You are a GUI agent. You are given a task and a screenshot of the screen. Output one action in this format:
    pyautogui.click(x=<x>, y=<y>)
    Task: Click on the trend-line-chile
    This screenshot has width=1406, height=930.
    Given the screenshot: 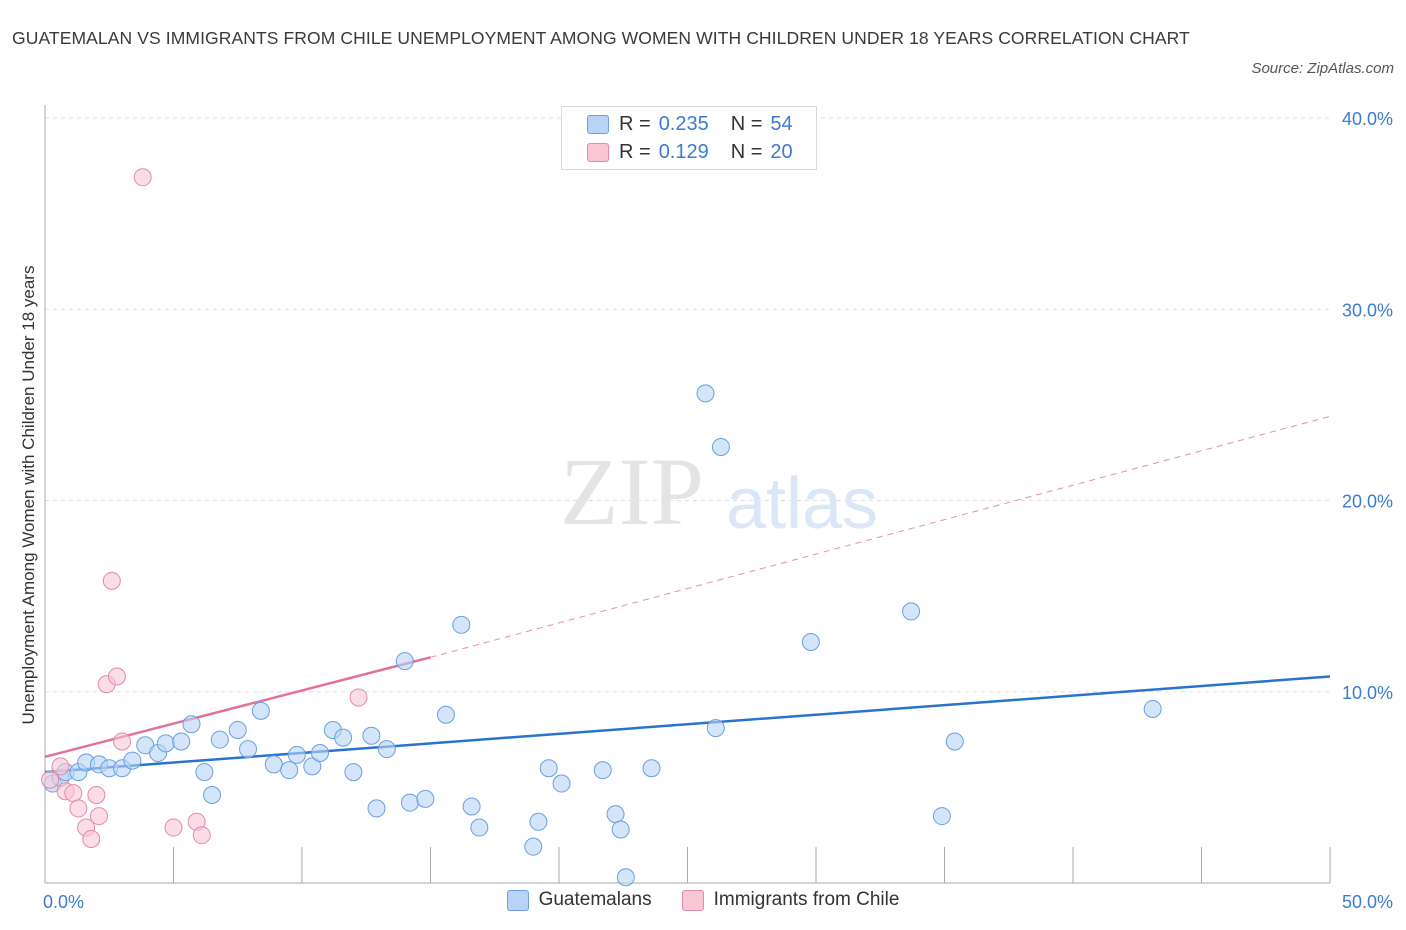 What is the action you would take?
    pyautogui.click(x=237, y=707)
    